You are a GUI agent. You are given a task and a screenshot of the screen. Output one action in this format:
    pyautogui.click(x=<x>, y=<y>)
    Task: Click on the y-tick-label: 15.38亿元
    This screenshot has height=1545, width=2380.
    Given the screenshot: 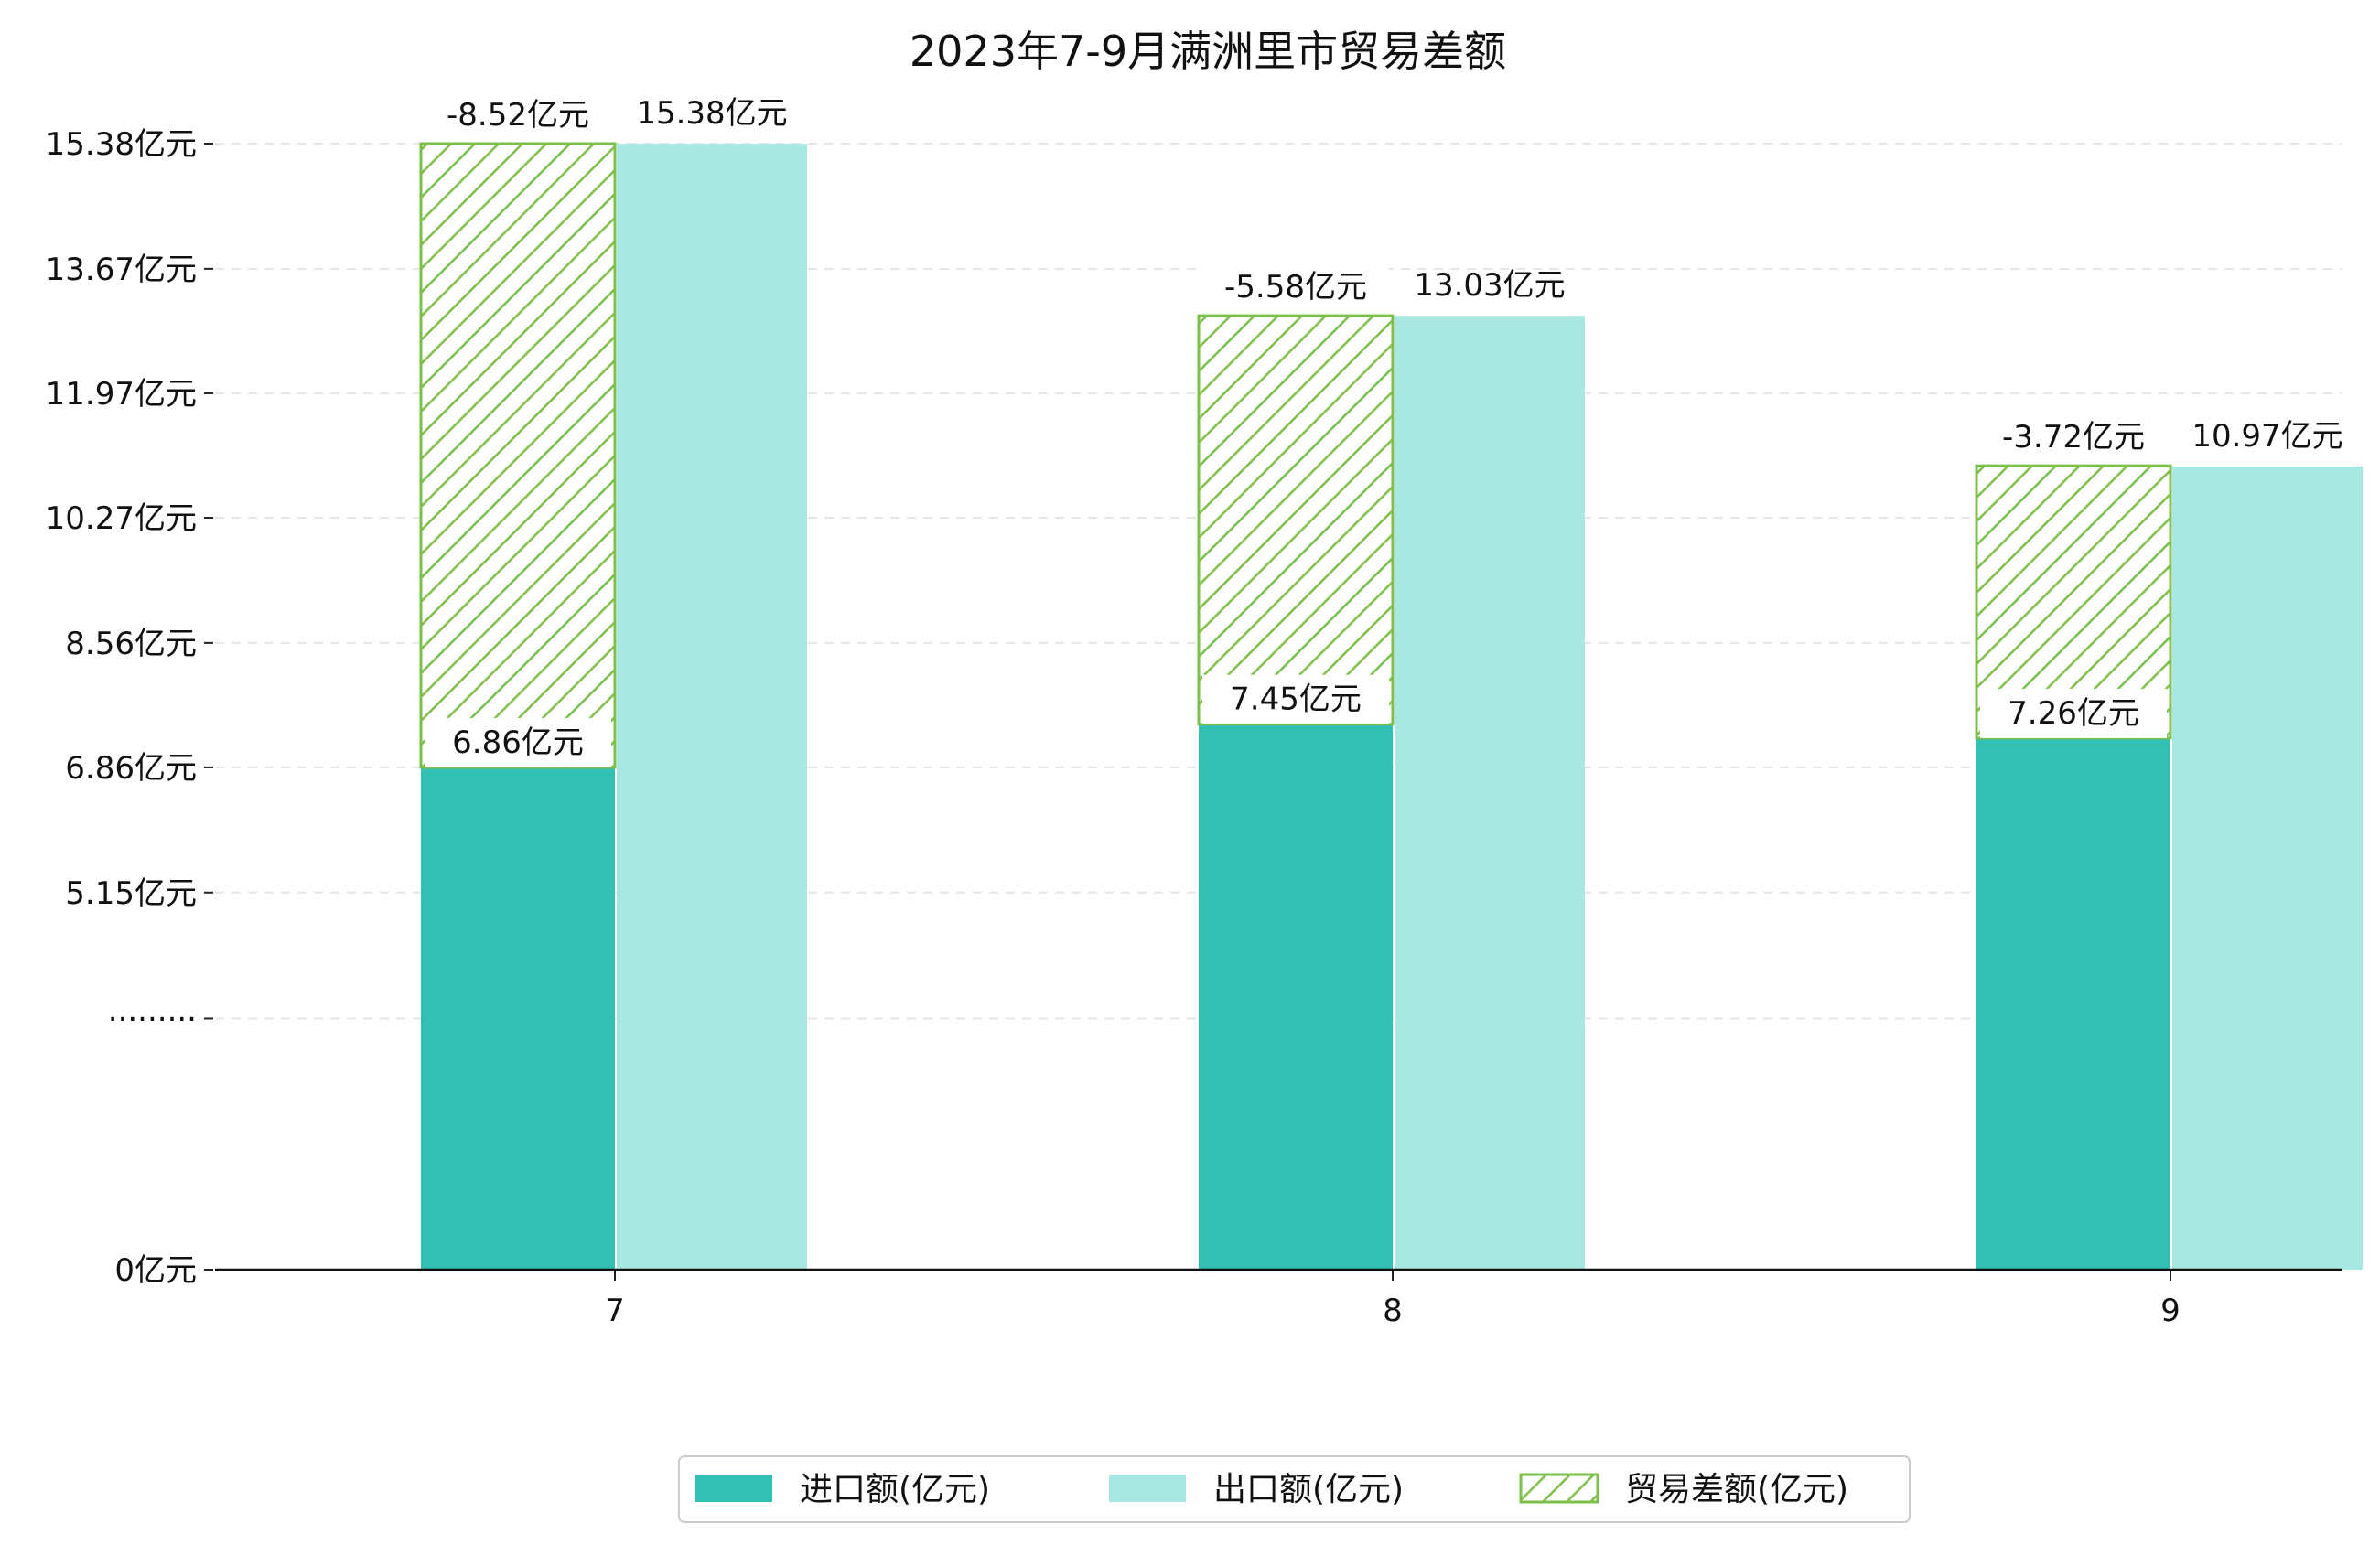 What is the action you would take?
    pyautogui.click(x=121, y=144)
    